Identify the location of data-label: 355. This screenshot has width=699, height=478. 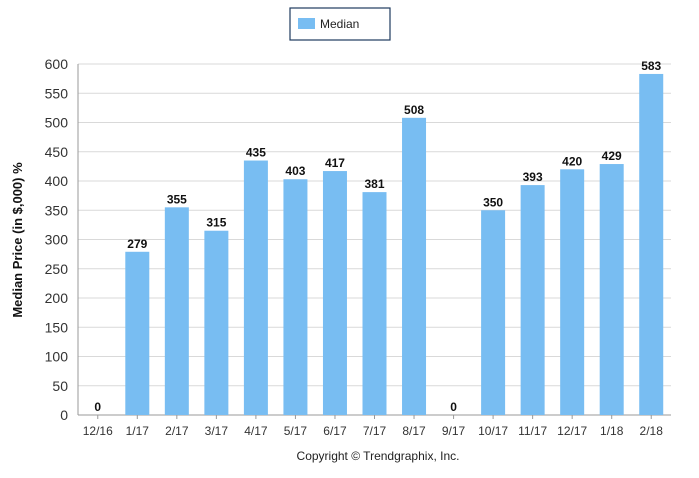
(177, 199).